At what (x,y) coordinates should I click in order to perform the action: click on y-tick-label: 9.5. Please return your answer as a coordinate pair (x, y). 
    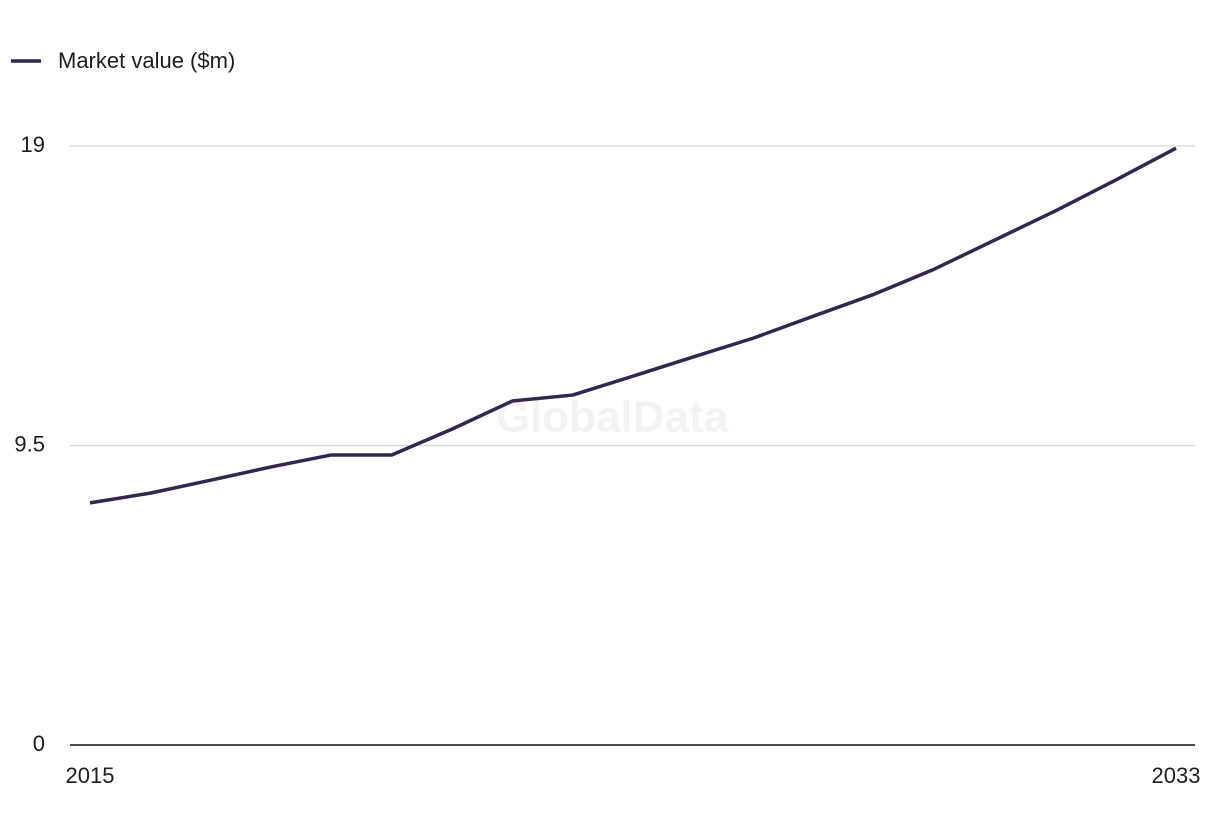
    Looking at the image, I should click on (29, 443).